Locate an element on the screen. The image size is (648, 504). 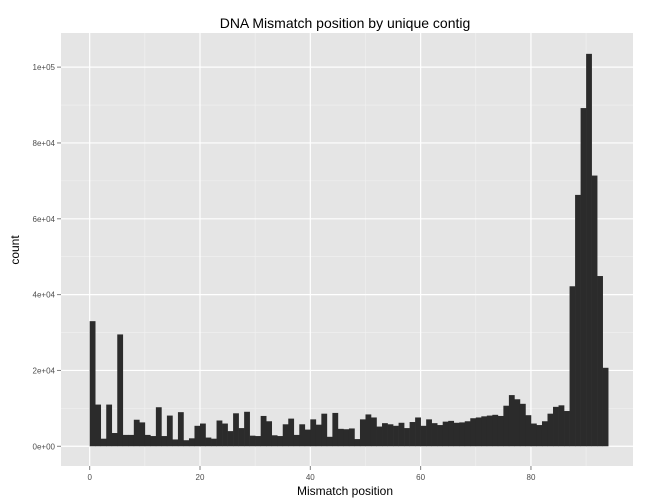
x-tick-label: 60 is located at coordinates (420, 477).